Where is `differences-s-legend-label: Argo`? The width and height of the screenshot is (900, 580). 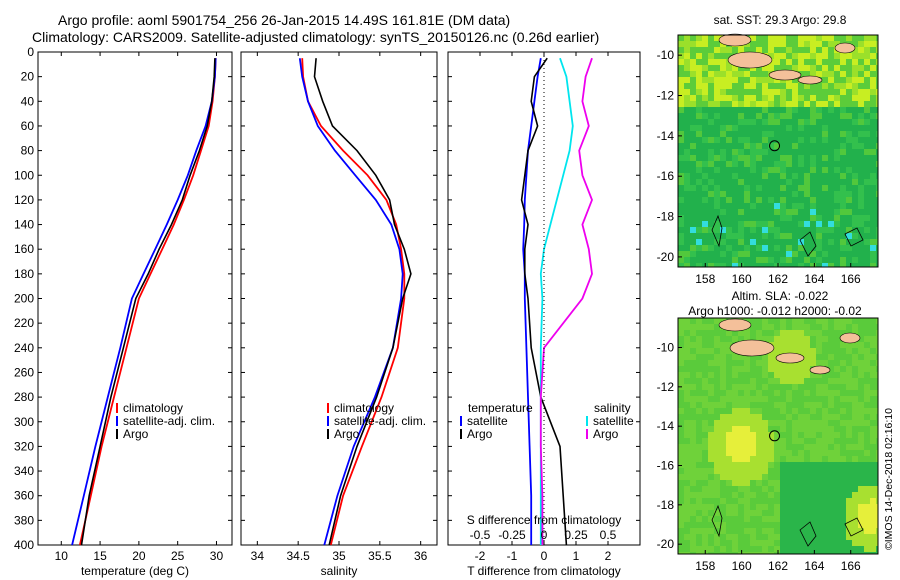 differences-s-legend-label: Argo is located at coordinates (606, 434).